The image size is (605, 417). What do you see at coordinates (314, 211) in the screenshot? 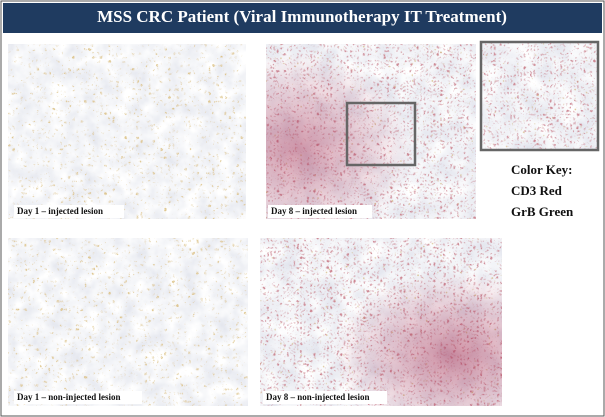
I see `panel-label: Day 8 – injected lesion` at bounding box center [314, 211].